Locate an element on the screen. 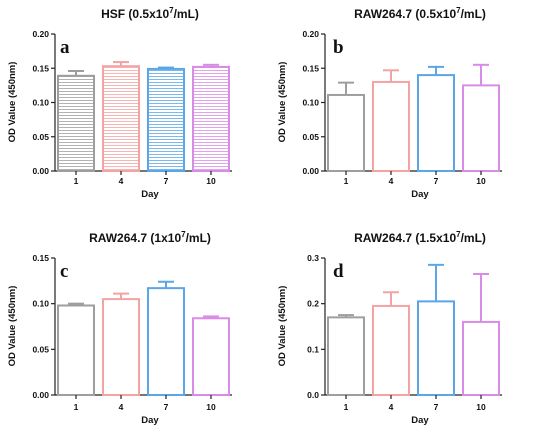 This screenshot has height=436, width=550. title-main: RAW264.7 (0.5x10 is located at coordinates (405, 14).